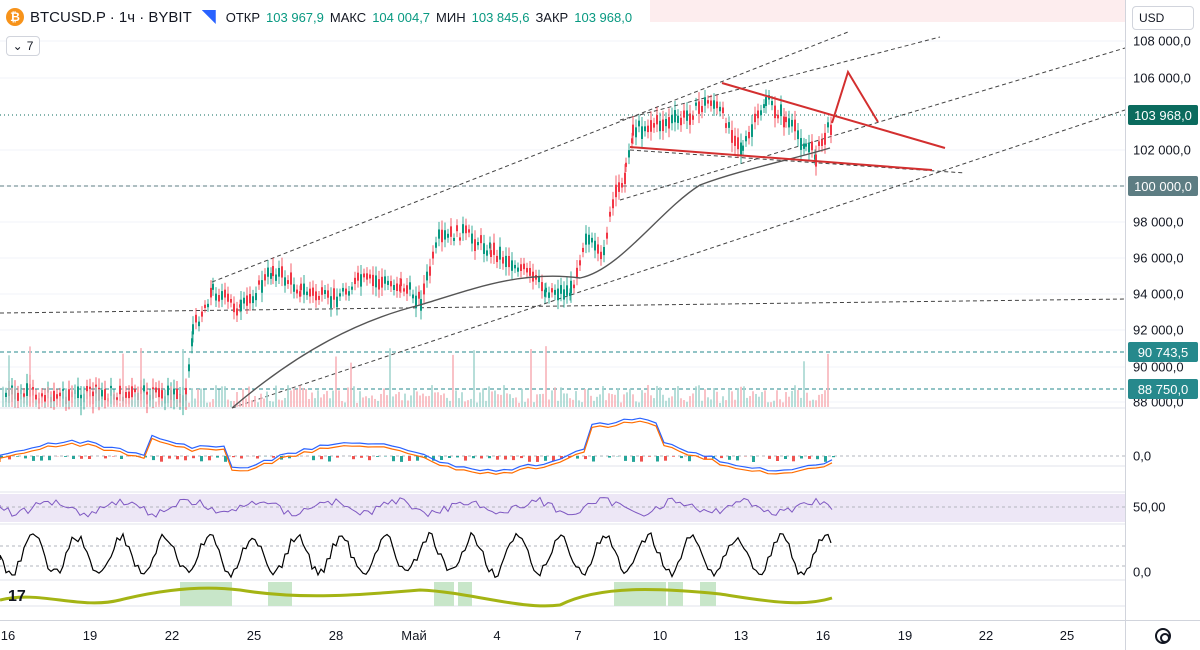 The width and height of the screenshot is (1200, 650). Describe the element at coordinates (1163, 18) in the screenshot. I see `currency-select: USD` at that location.